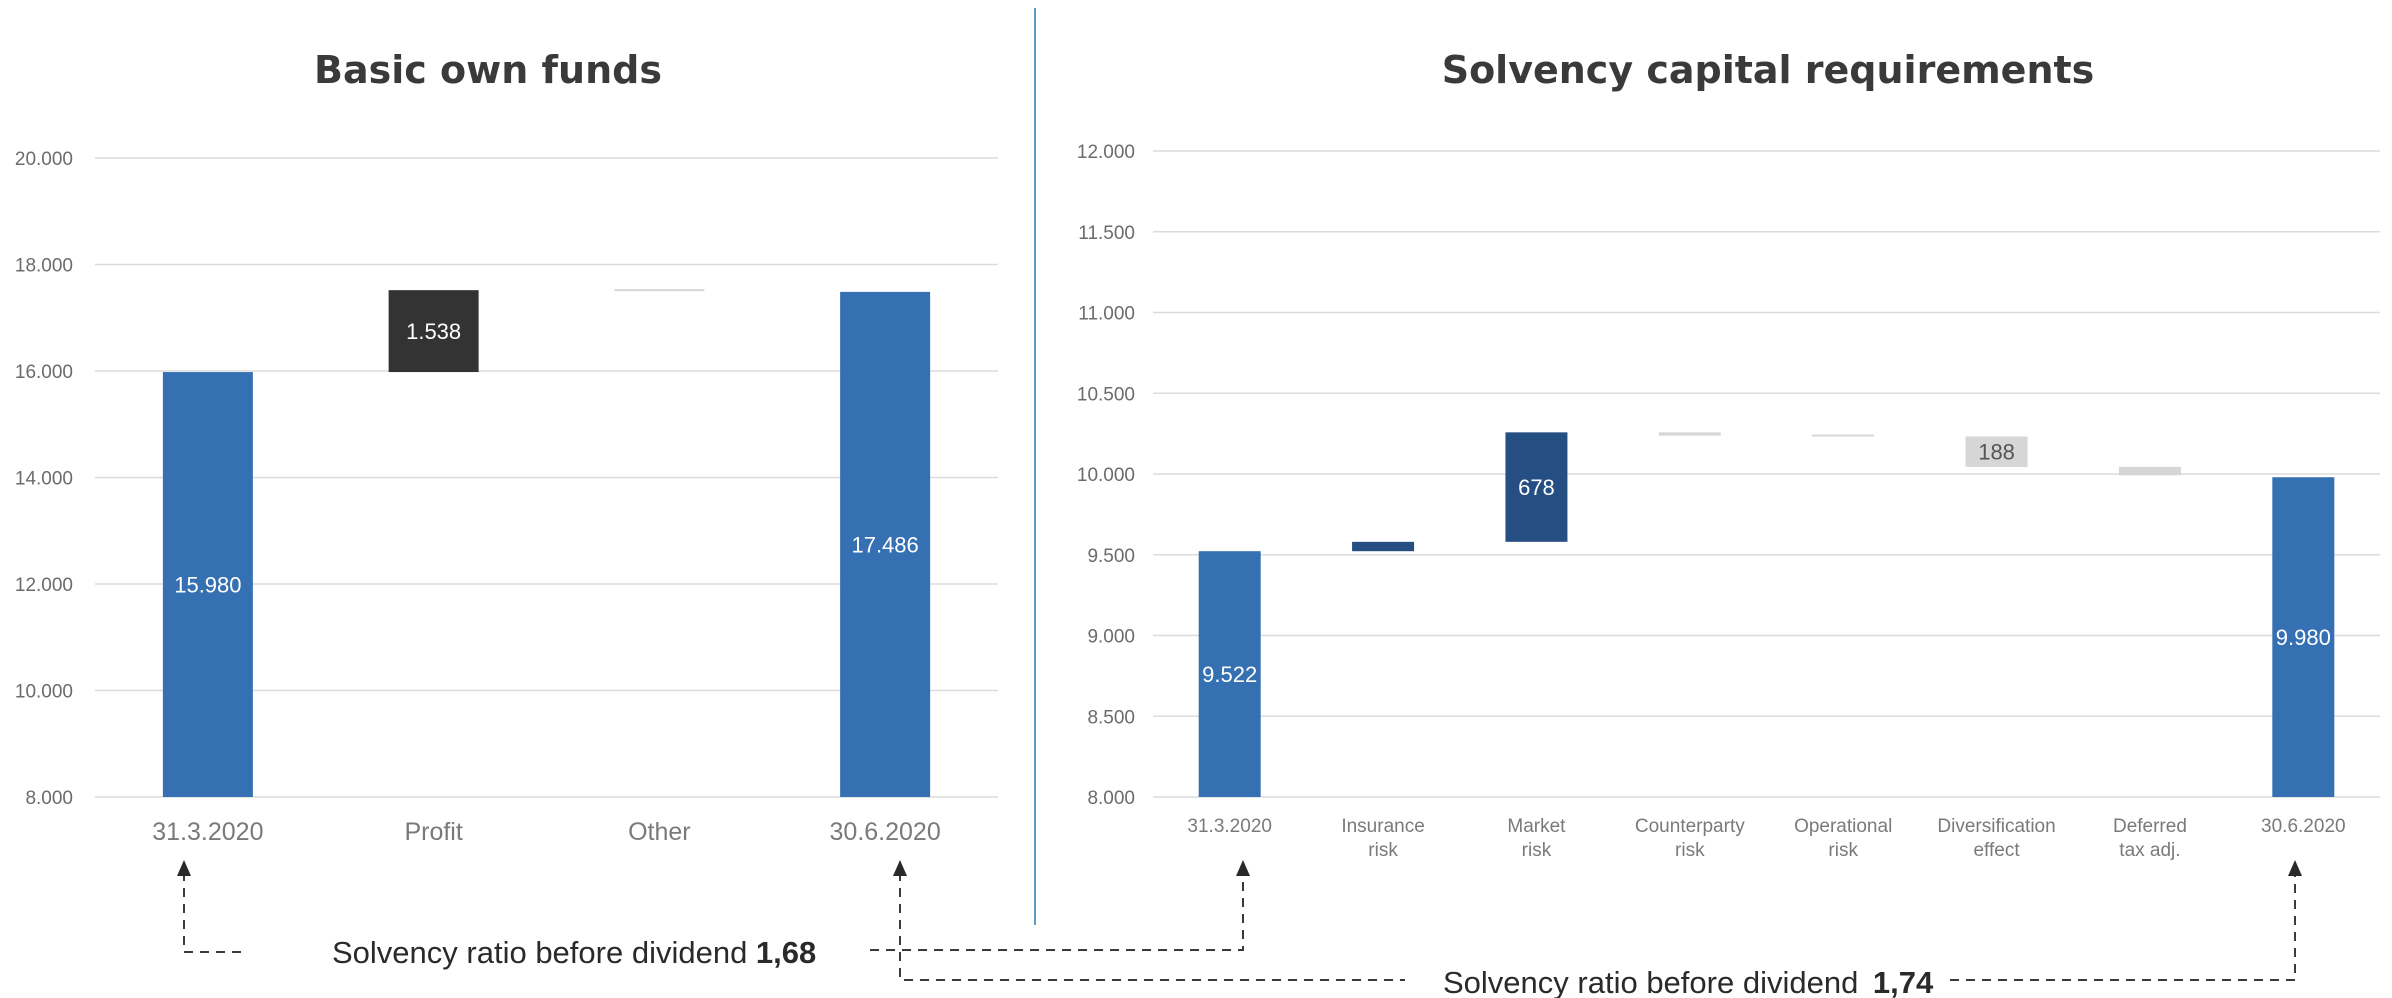 The width and height of the screenshot is (2392, 998). What do you see at coordinates (1111, 556) in the screenshot?
I see `y-tick-label: 9.500` at bounding box center [1111, 556].